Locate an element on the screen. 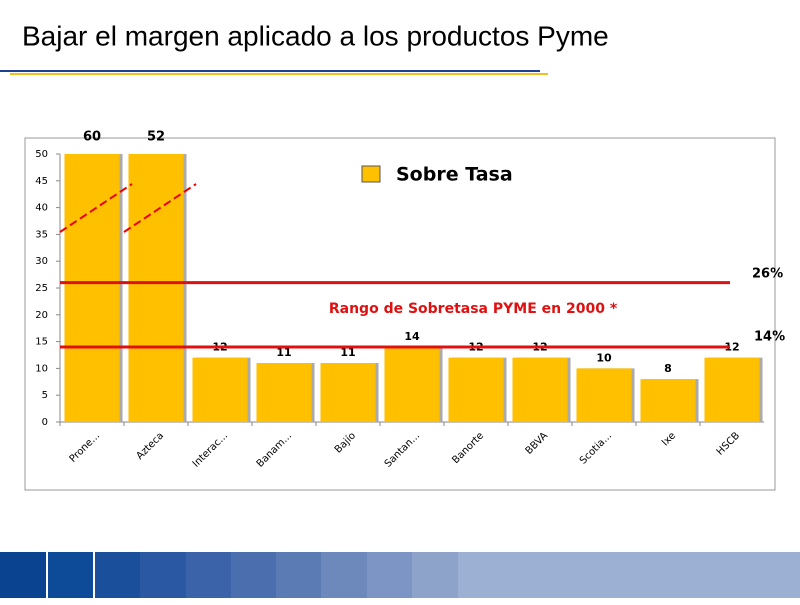  y-tick-label: 15 is located at coordinates (41, 342).